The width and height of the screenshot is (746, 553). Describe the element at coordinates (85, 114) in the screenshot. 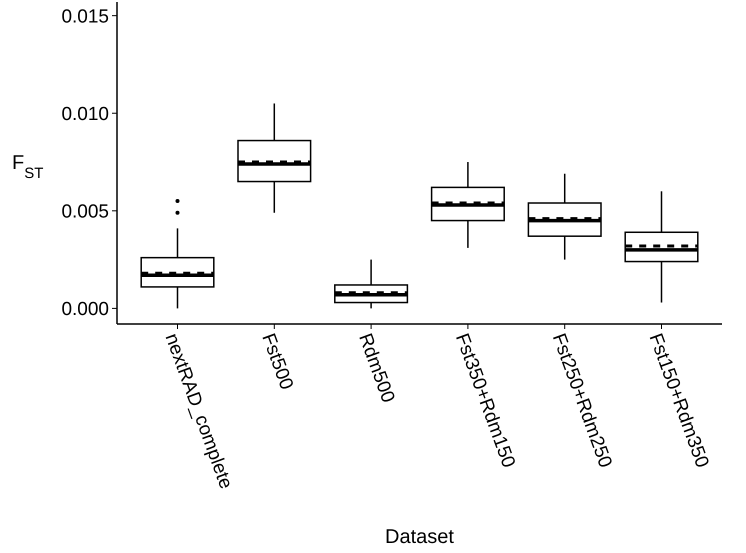

I see `y-tick-label: 0.010` at that location.